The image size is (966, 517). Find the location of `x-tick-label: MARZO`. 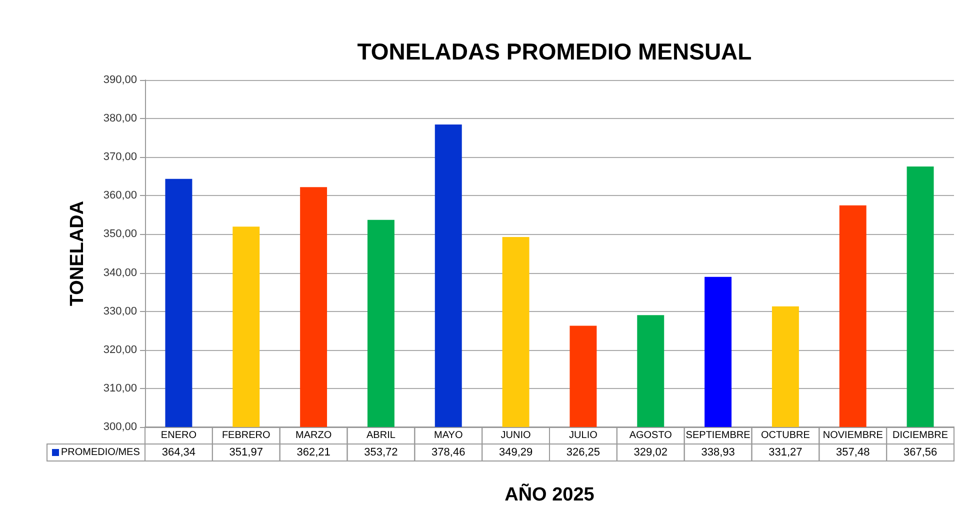

x-tick-label: MARZO is located at coordinates (313, 435).